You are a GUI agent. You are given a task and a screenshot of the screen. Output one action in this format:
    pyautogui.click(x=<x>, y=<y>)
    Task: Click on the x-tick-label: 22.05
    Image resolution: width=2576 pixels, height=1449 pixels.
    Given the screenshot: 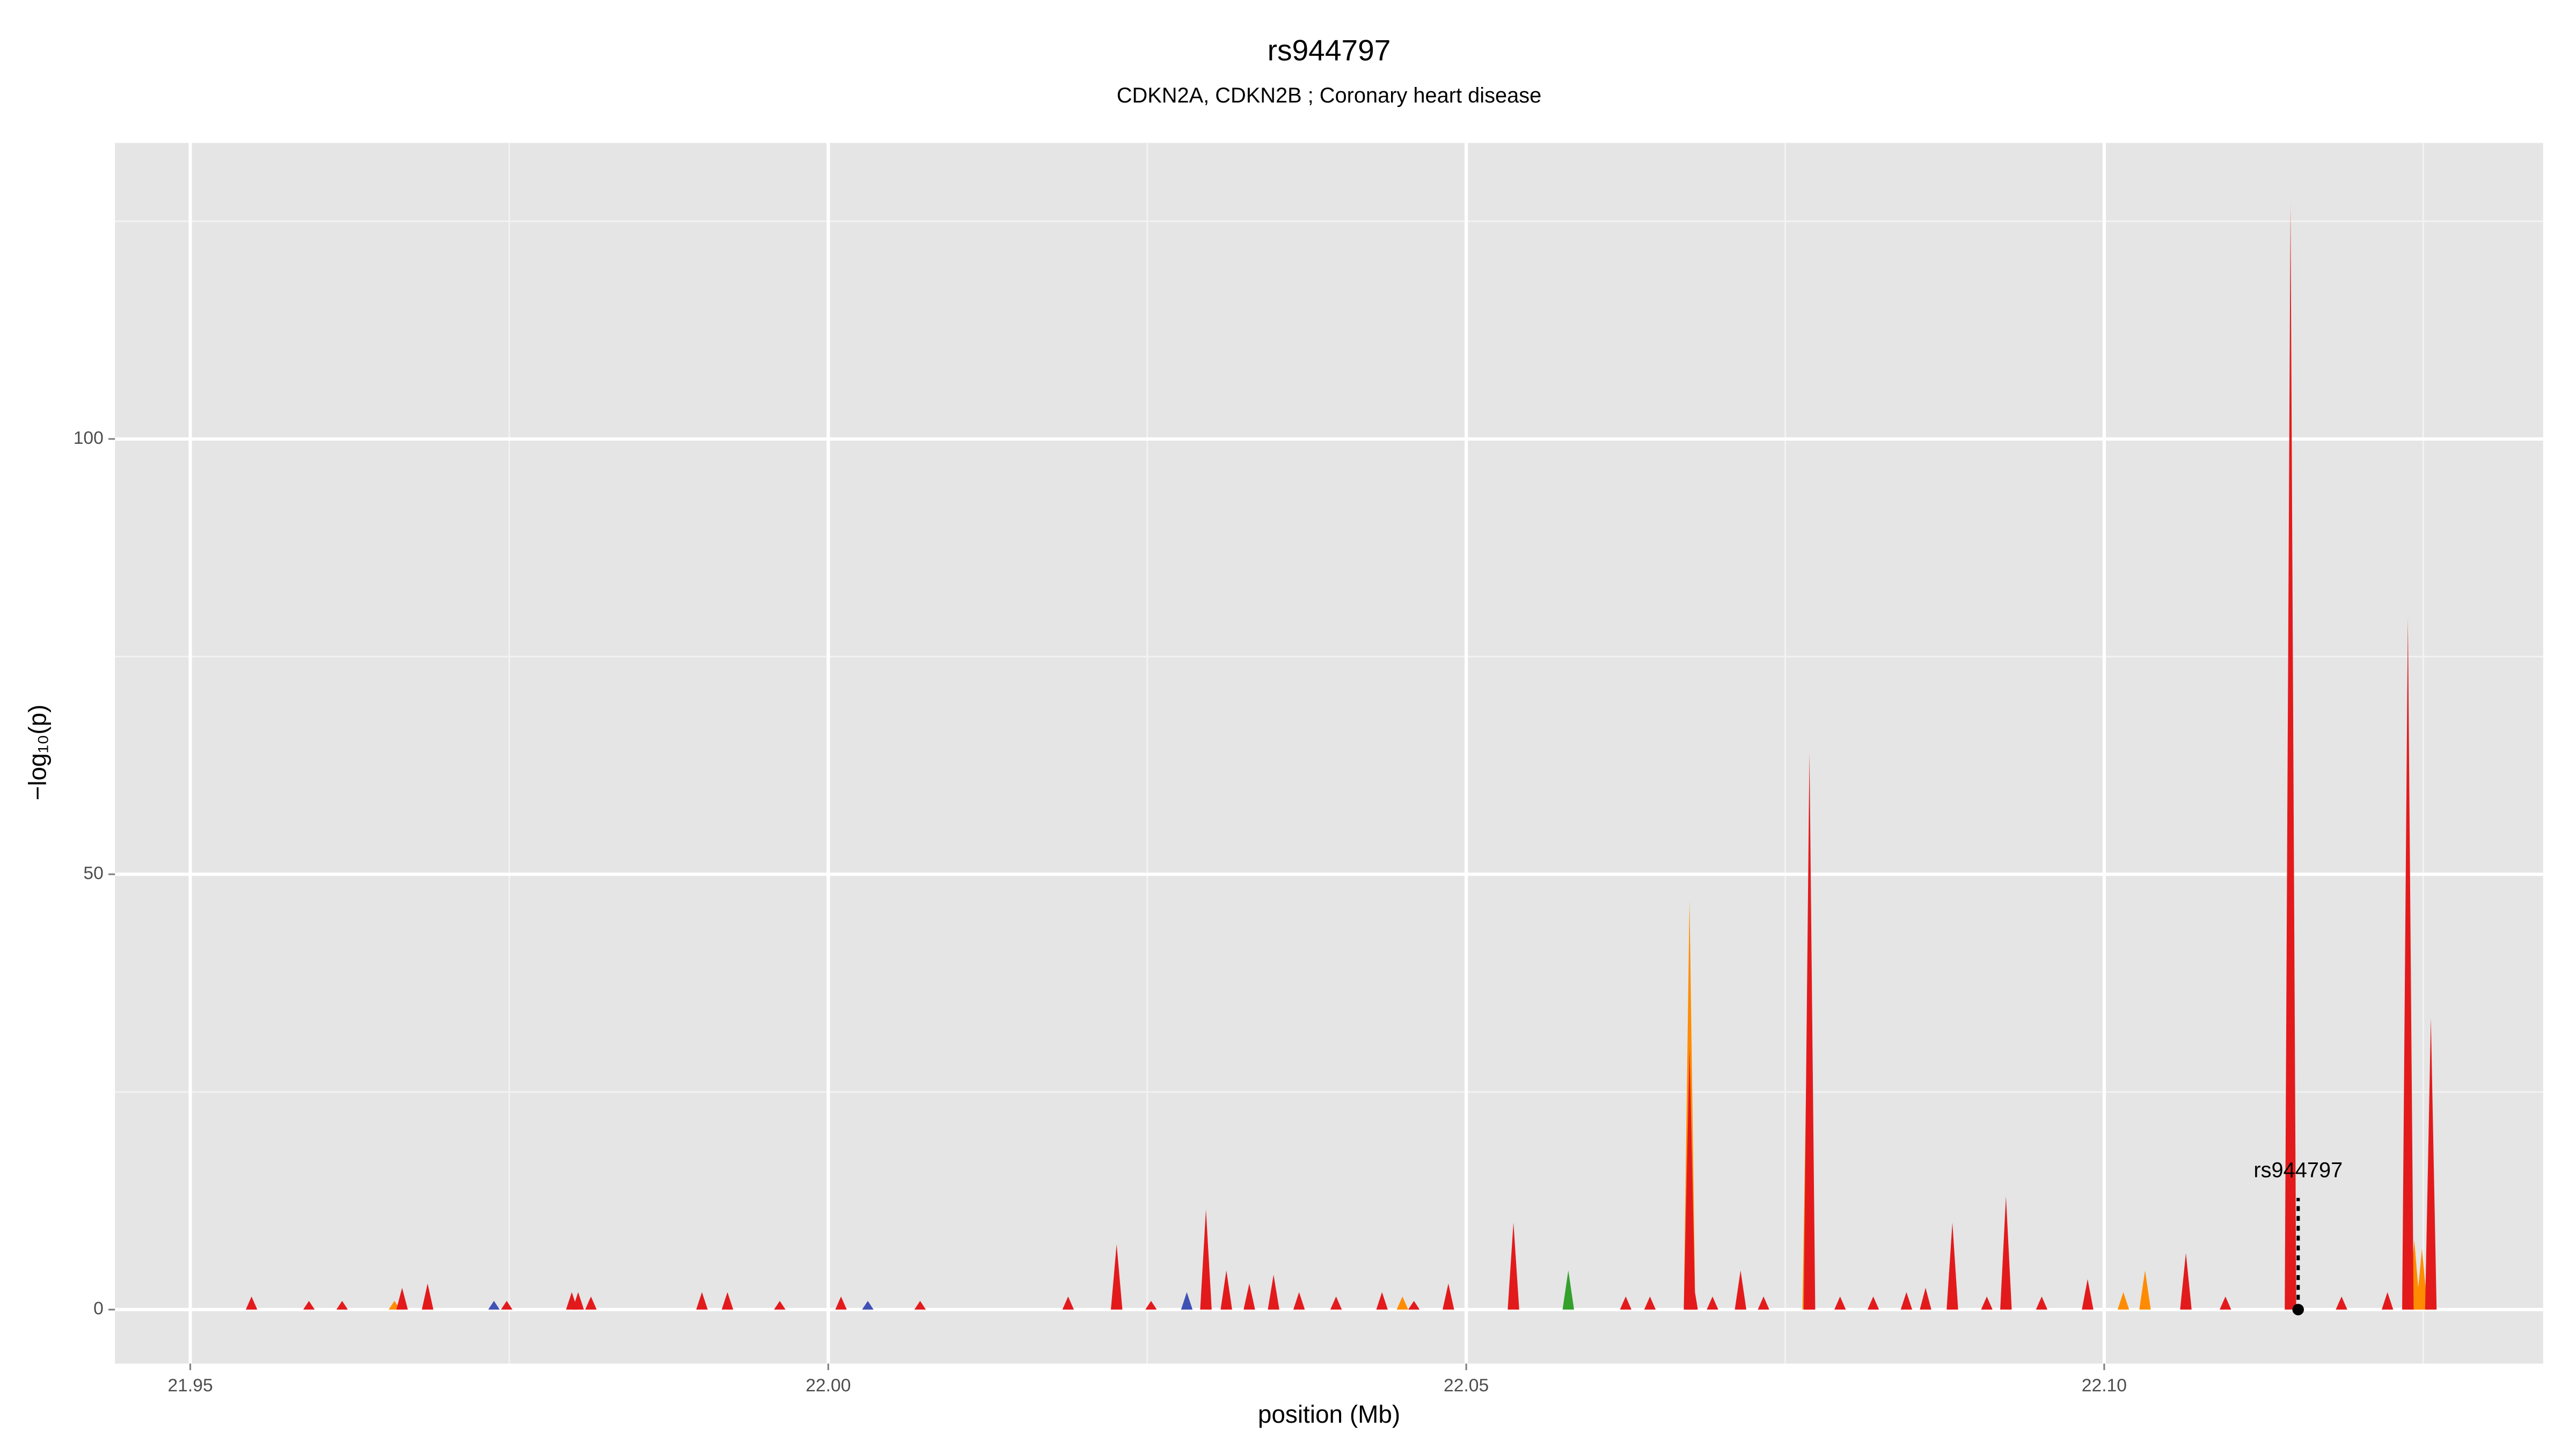 What is the action you would take?
    pyautogui.click(x=1466, y=1386)
    